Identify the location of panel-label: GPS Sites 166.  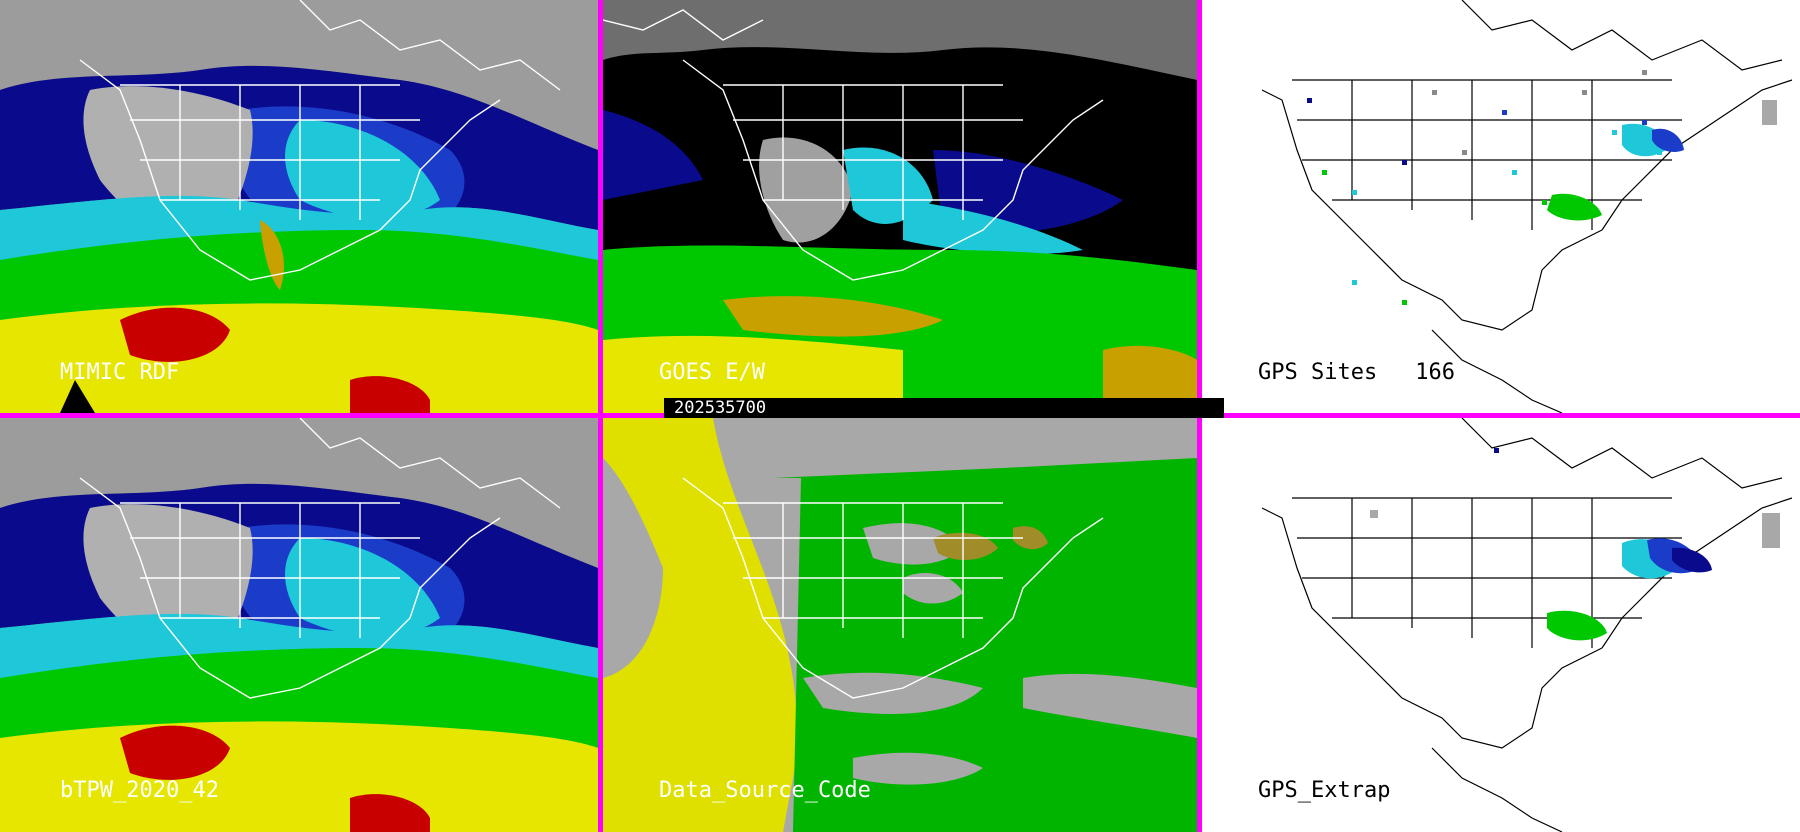
(1356, 372).